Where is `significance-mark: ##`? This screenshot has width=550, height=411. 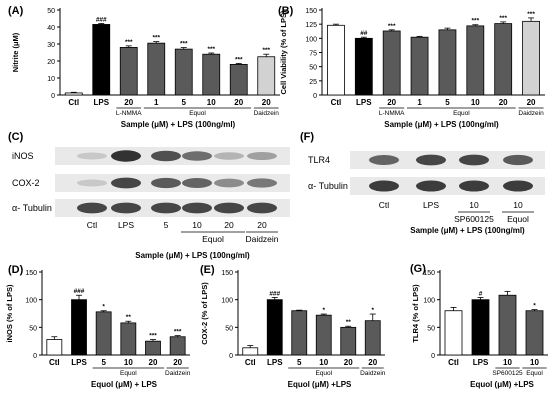
significance-mark: ## is located at coordinates (364, 33).